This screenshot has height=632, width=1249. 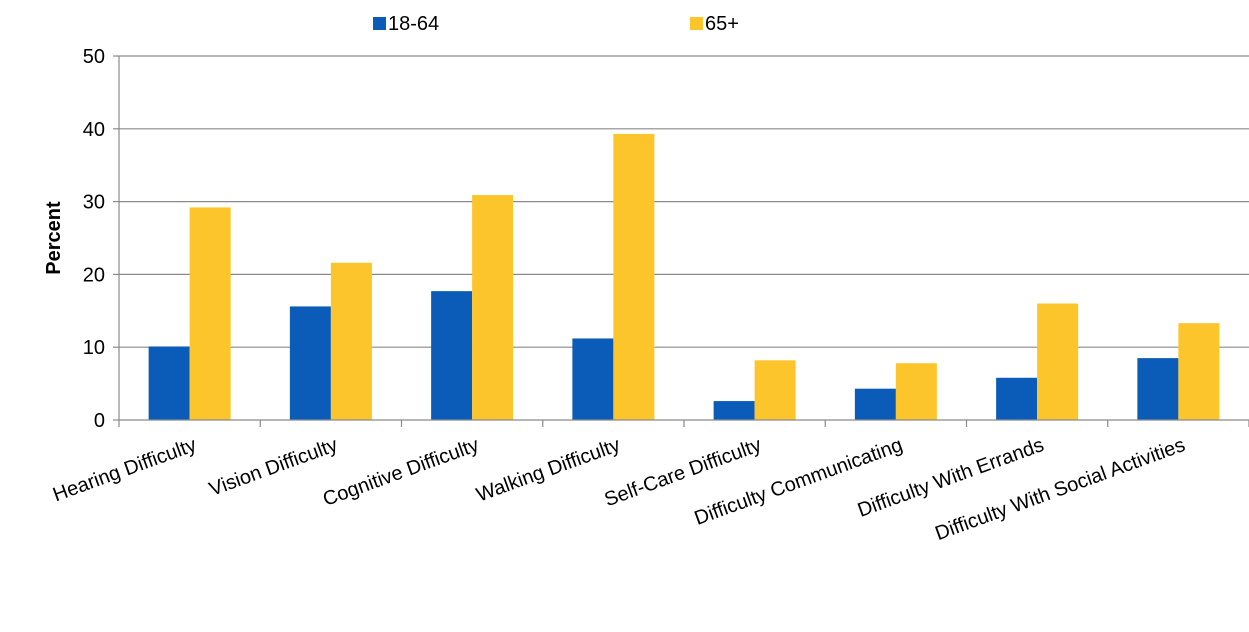 What do you see at coordinates (54, 238) in the screenshot?
I see `y-axis-title: Percent` at bounding box center [54, 238].